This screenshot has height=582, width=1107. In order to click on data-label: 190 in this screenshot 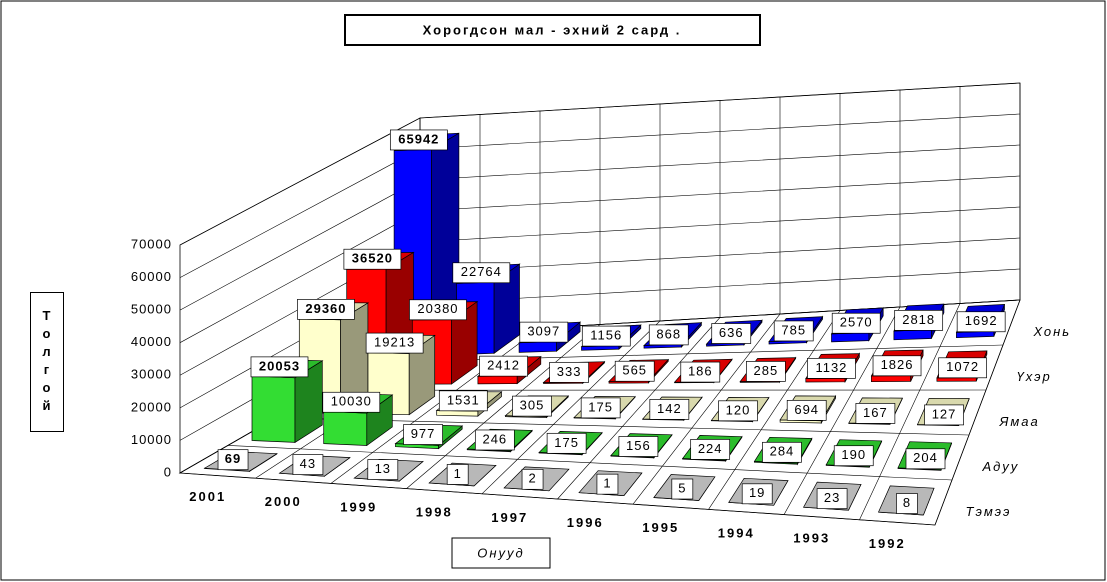, I will do `click(853, 454)`.